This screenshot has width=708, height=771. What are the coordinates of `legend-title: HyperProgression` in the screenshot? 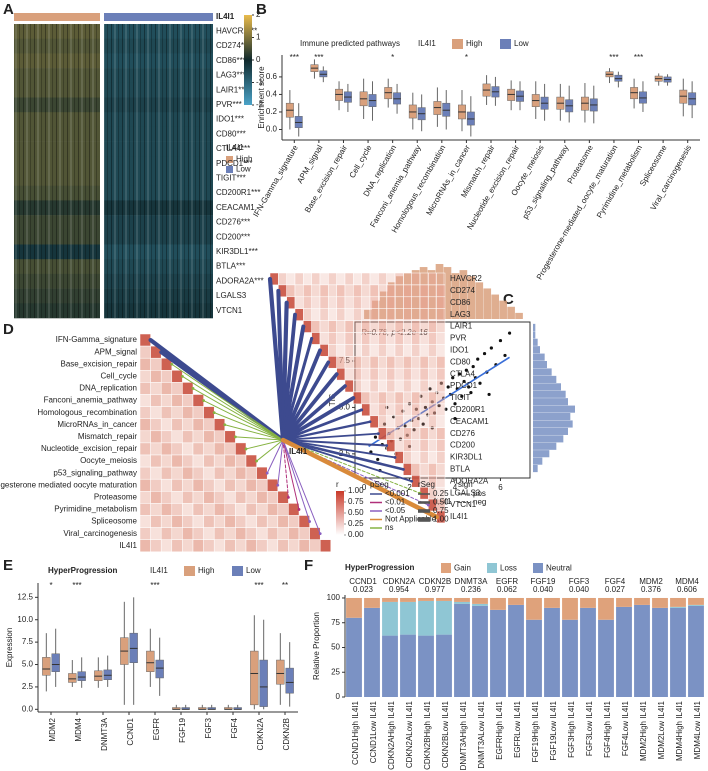 It's located at (379, 567).